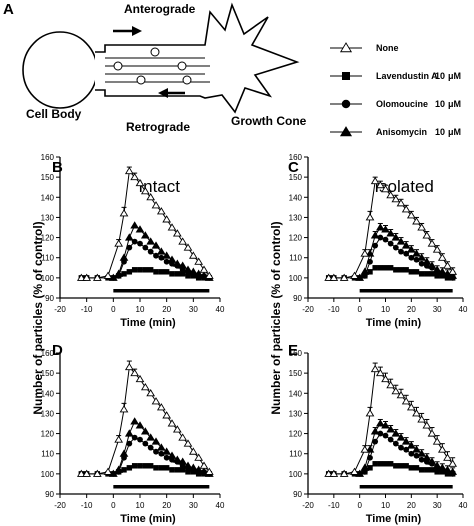 The height and width of the screenshot is (526, 474). What do you see at coordinates (401, 132) in the screenshot?
I see `legend-label: Anisomycin` at bounding box center [401, 132].